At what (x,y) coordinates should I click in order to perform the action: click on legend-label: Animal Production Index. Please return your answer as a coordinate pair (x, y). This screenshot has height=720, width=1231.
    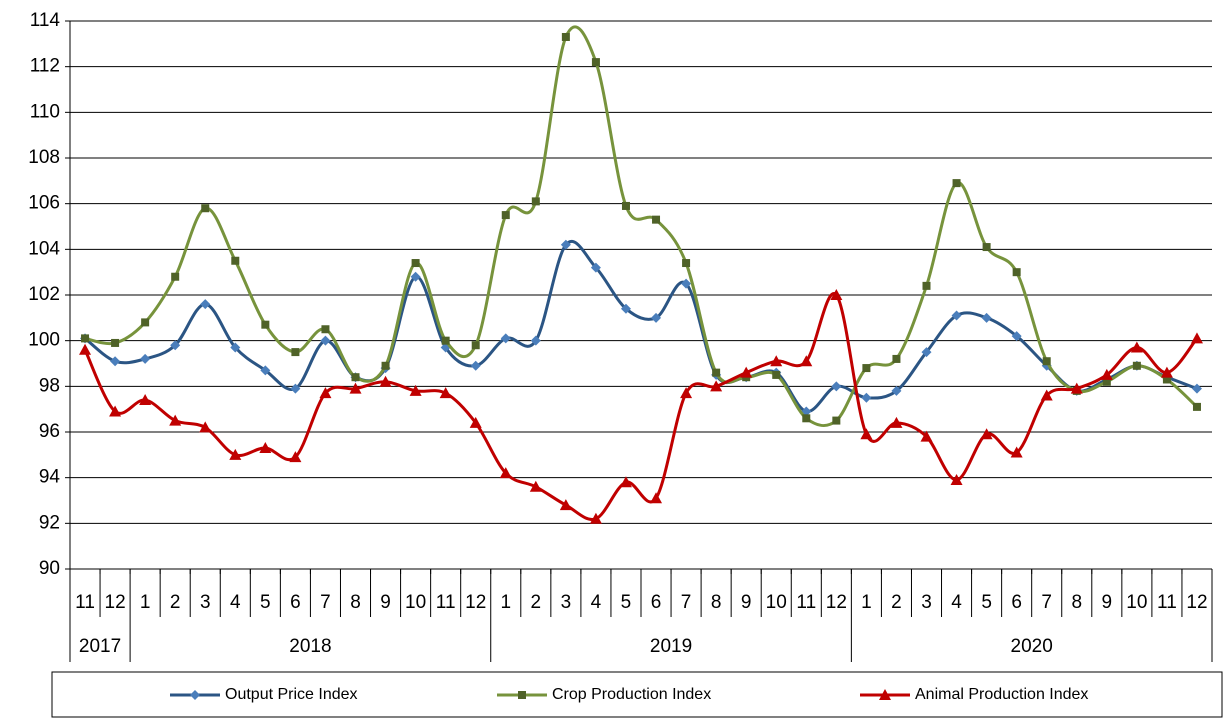
    Looking at the image, I should click on (1001, 694).